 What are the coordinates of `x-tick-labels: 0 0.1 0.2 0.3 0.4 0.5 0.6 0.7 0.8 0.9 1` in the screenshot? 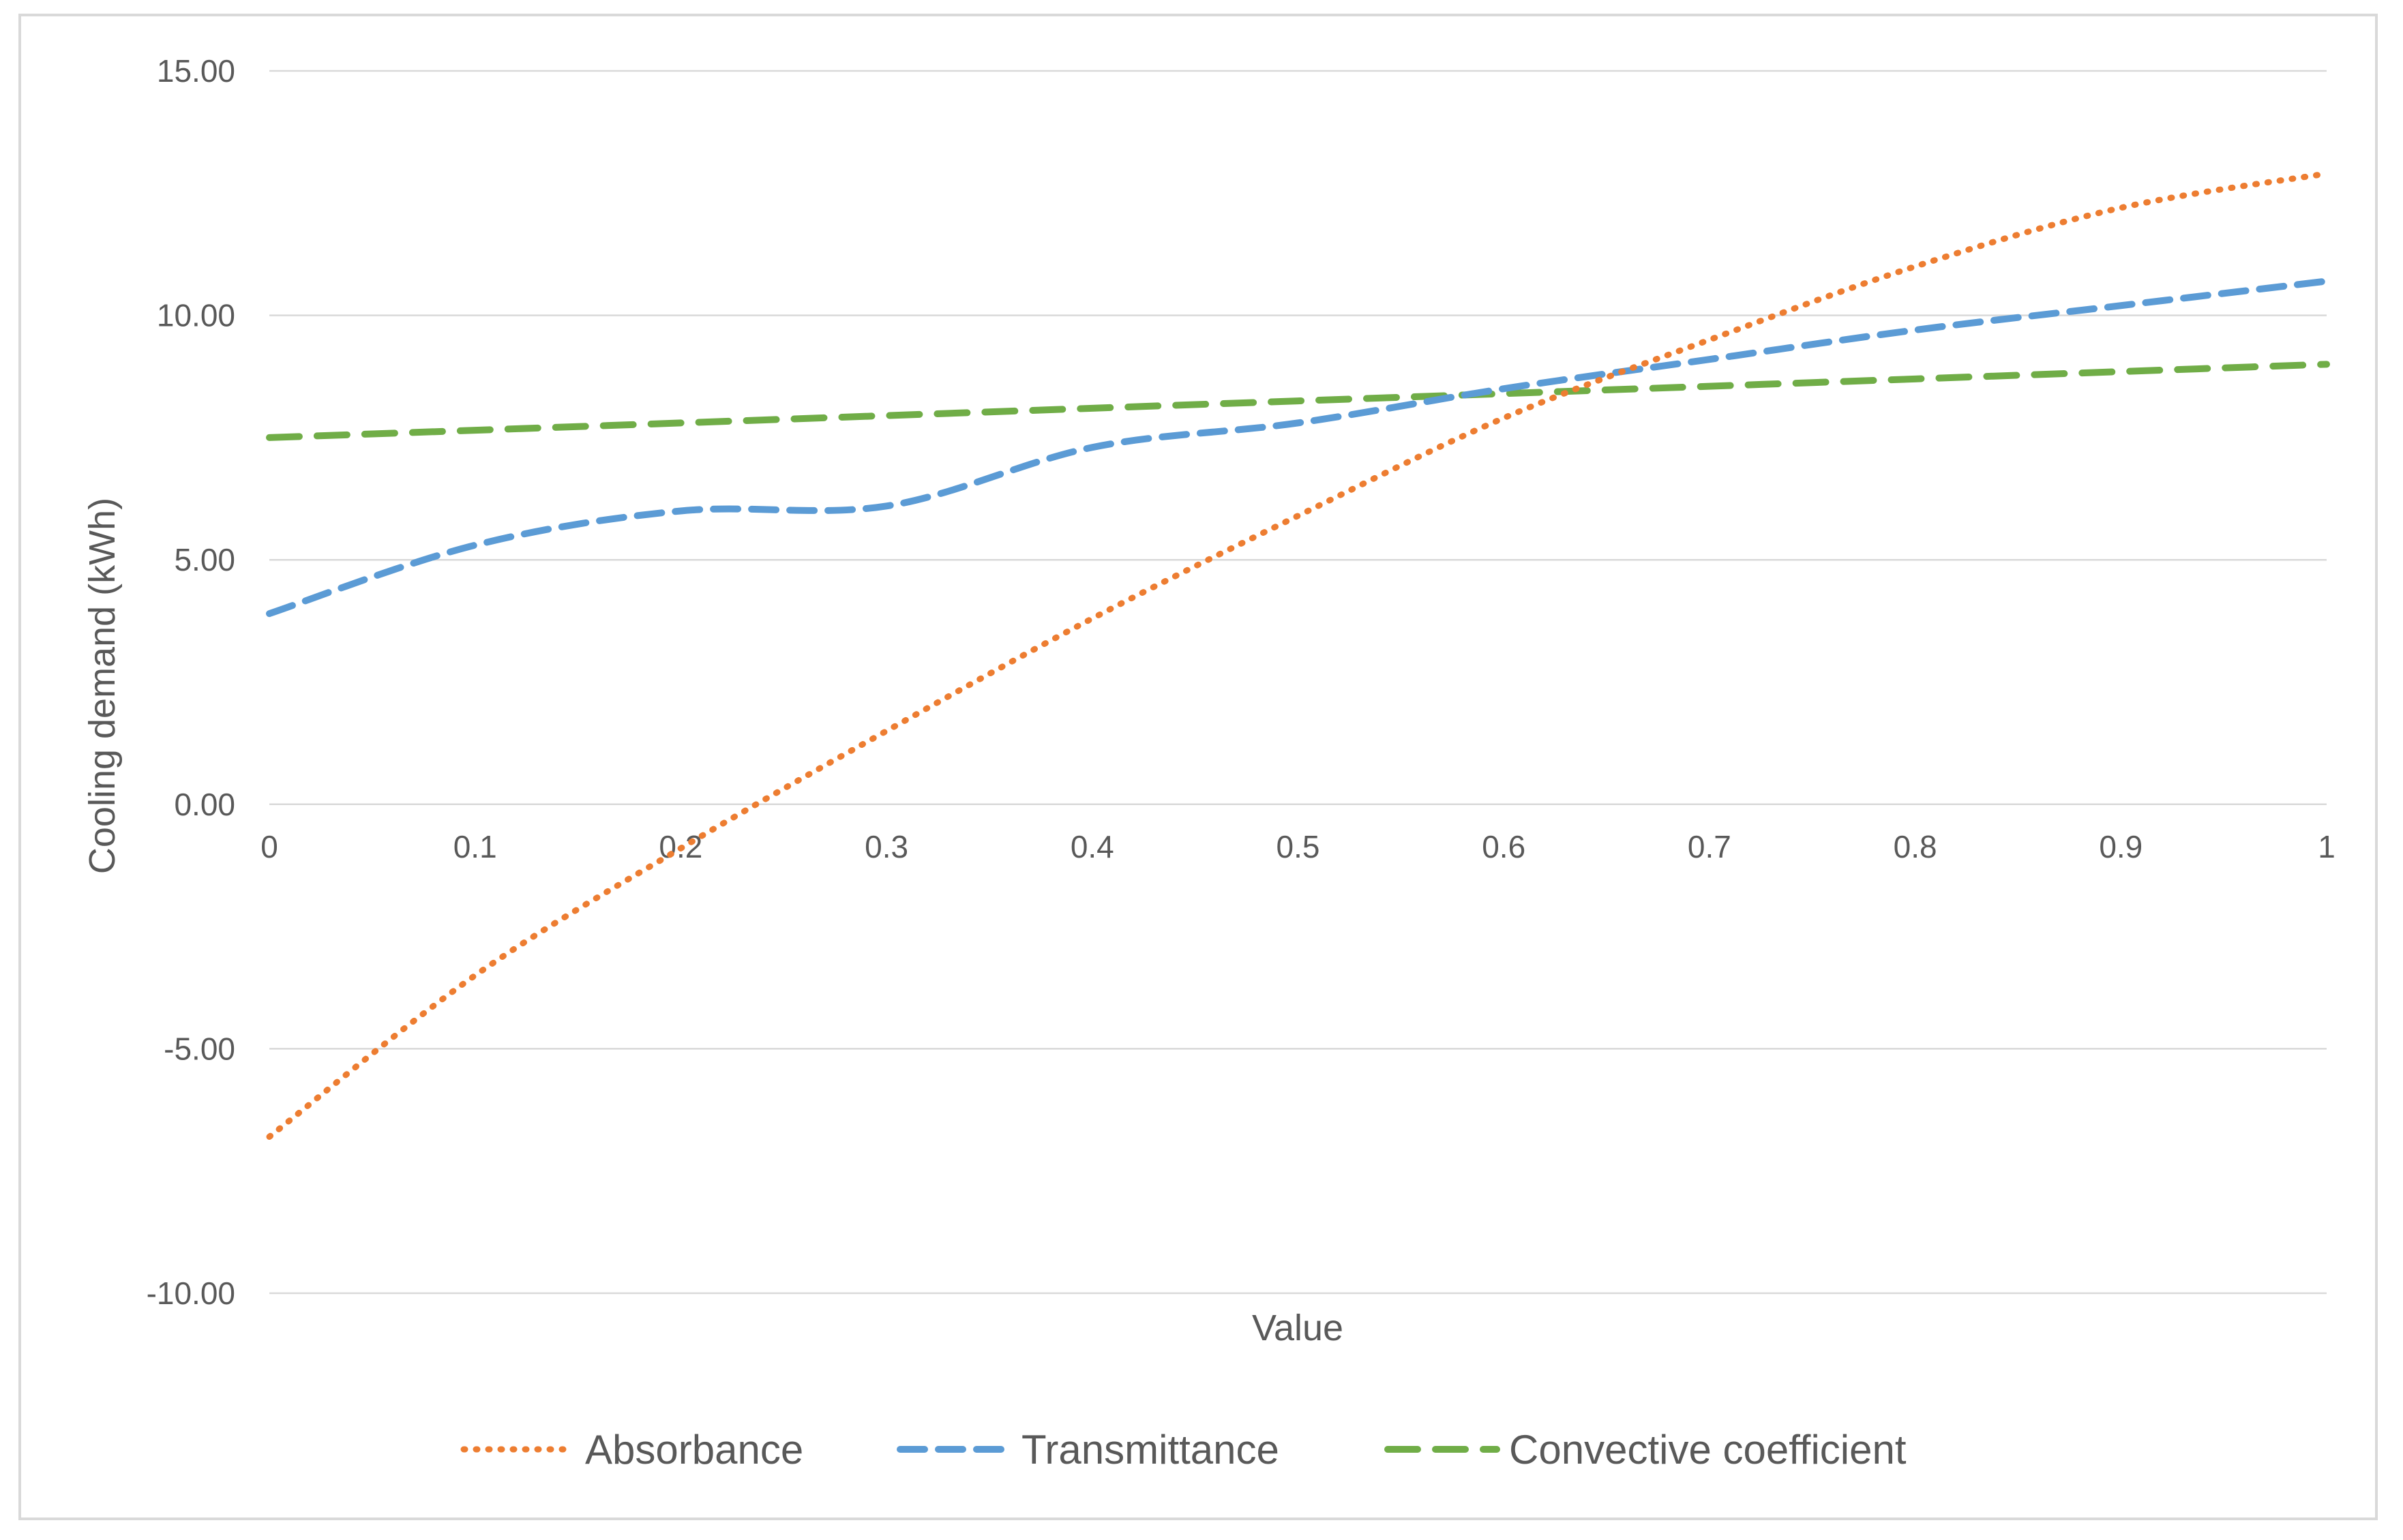 It's located at (1297, 846).